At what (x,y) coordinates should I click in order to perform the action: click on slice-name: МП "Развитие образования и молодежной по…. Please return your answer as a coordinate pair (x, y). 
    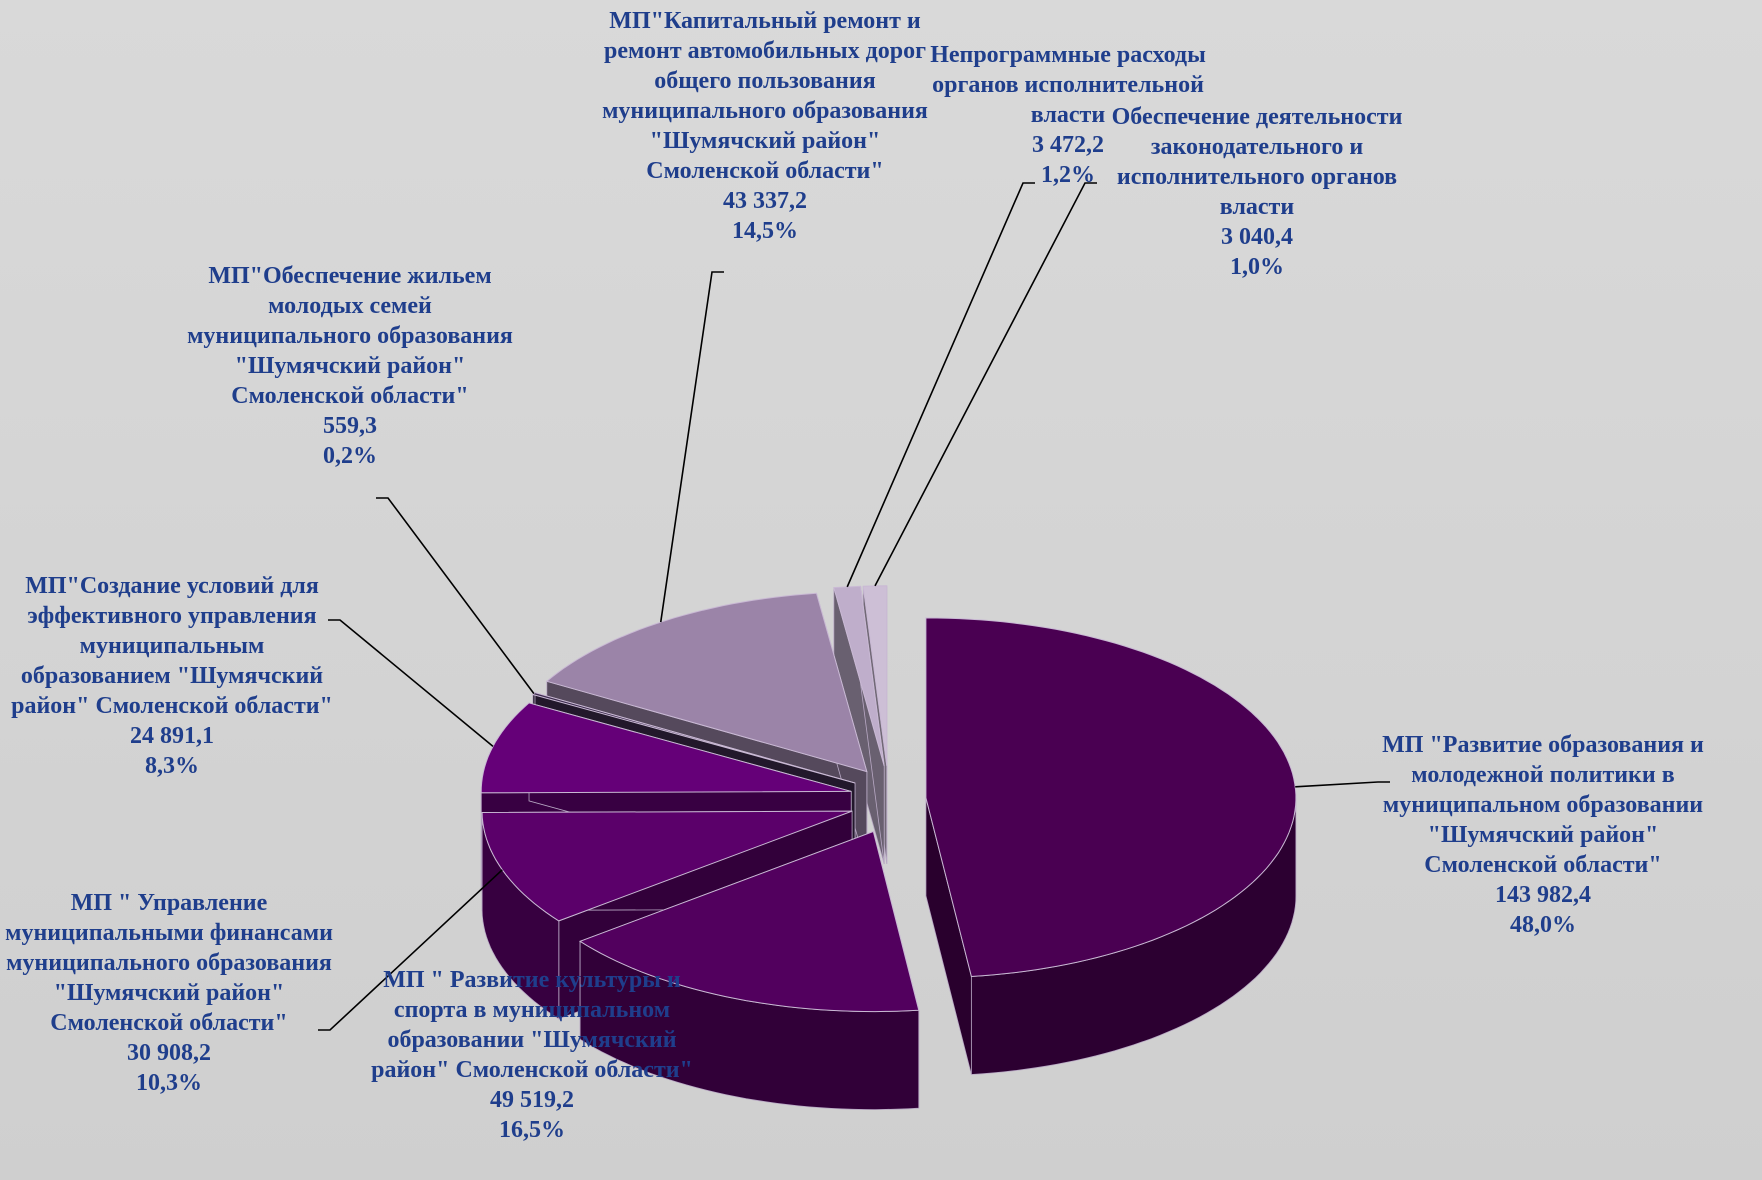
    Looking at the image, I should click on (1543, 805).